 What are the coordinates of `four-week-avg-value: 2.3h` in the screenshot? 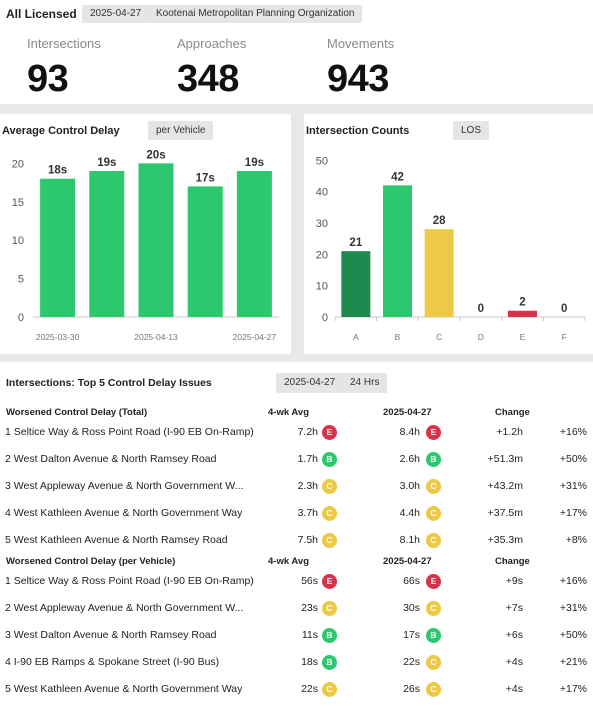 It's located at (307, 486).